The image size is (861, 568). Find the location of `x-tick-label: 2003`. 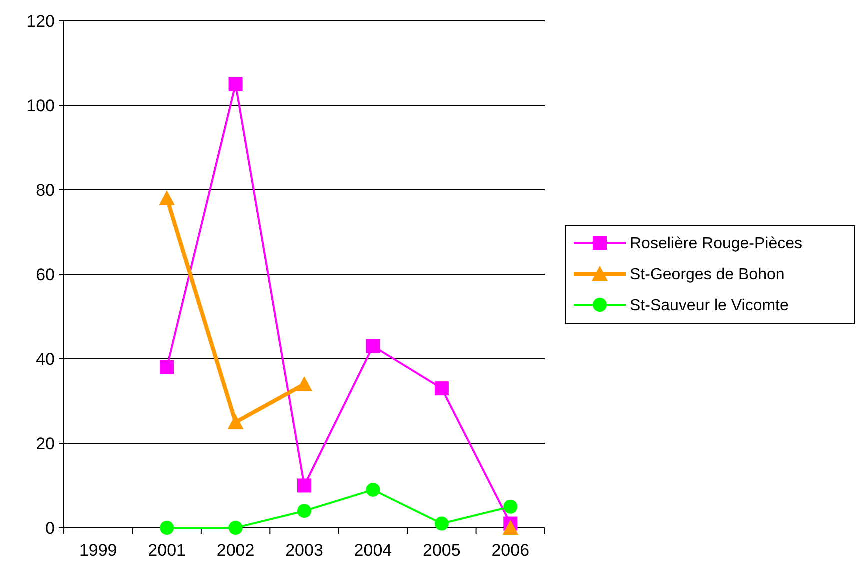

x-tick-label: 2003 is located at coordinates (305, 550).